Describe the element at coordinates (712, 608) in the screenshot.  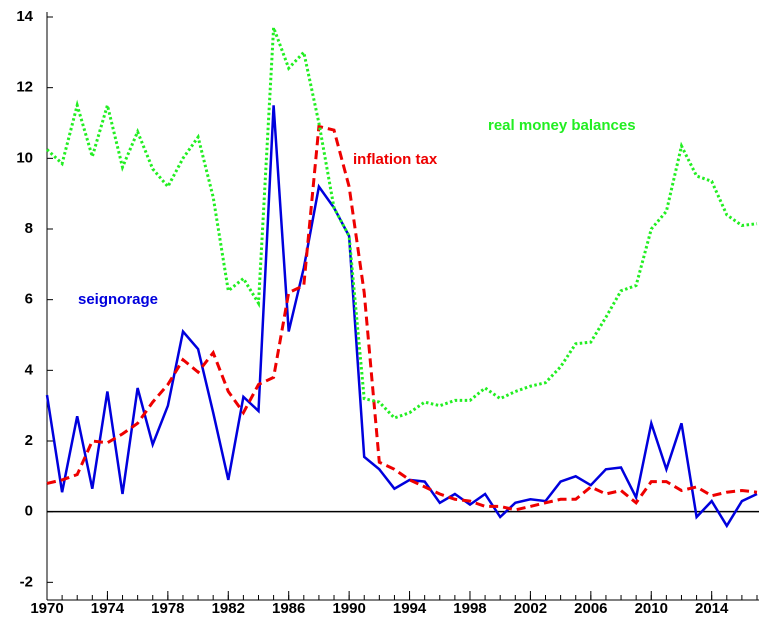
I see `x-tick-label: 2014` at that location.